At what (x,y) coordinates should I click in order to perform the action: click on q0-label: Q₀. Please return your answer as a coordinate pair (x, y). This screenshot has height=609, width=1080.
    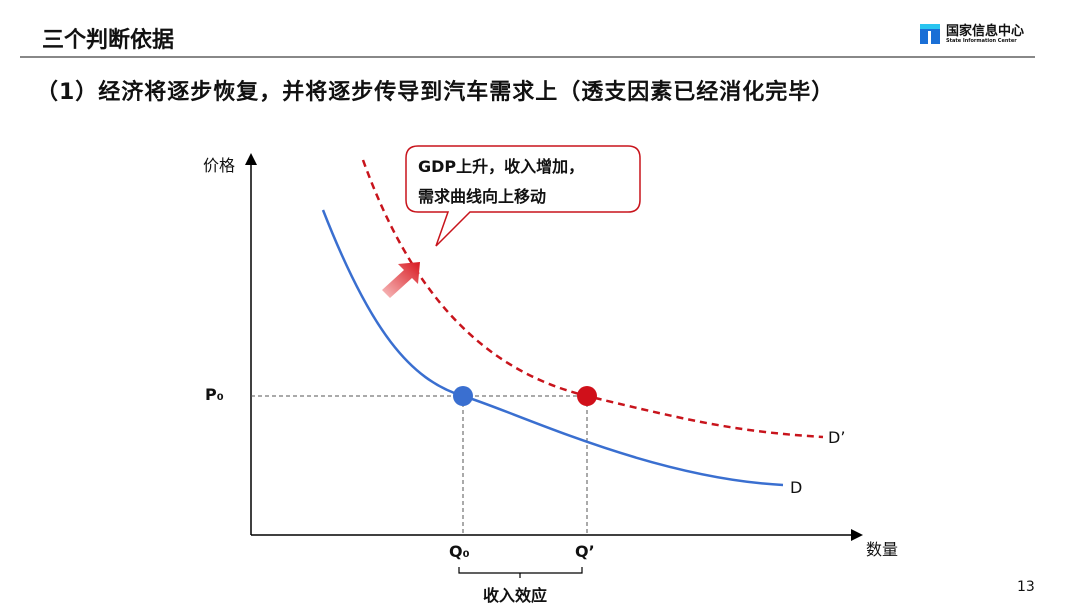
    Looking at the image, I should click on (459, 551).